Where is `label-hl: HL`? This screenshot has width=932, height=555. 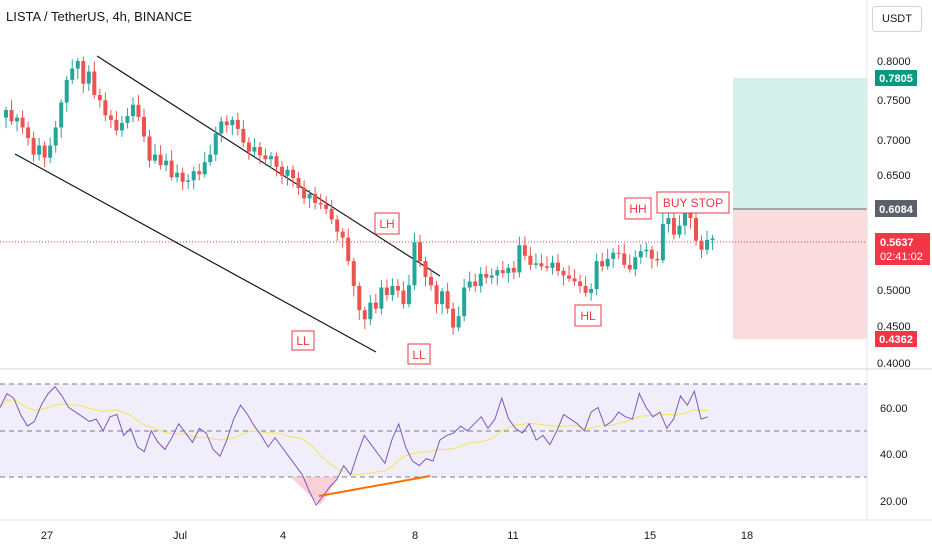
label-hl: HL is located at coordinates (588, 315).